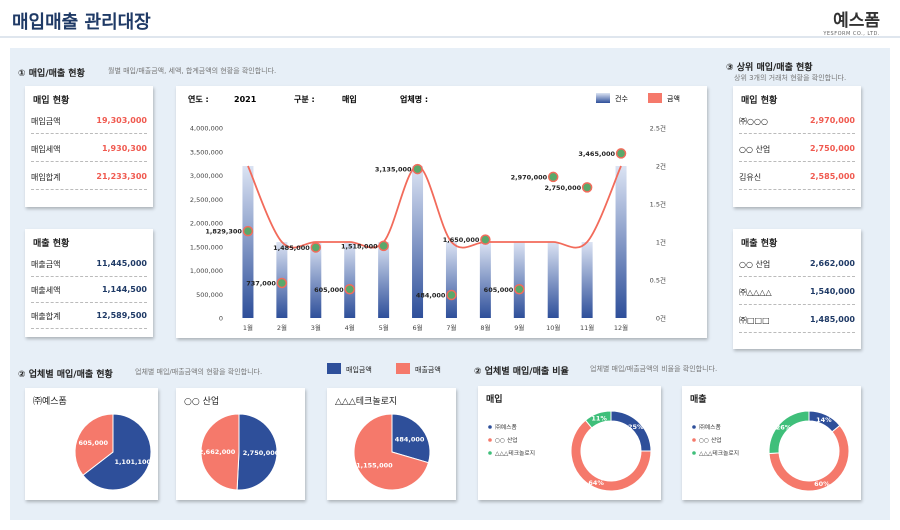 The image size is (900, 530). Describe the element at coordinates (206, 271) in the screenshot. I see `y-tick-label: 1,000,000` at that location.